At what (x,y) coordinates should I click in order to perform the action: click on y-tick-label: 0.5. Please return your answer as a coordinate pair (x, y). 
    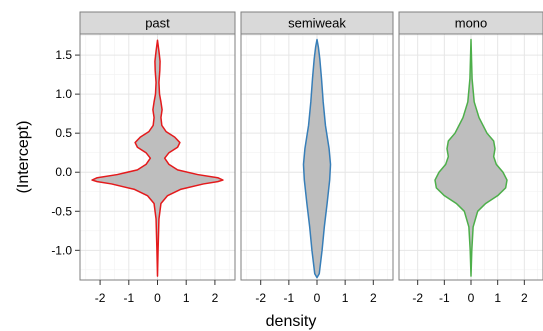
    Looking at the image, I should click on (63, 133).